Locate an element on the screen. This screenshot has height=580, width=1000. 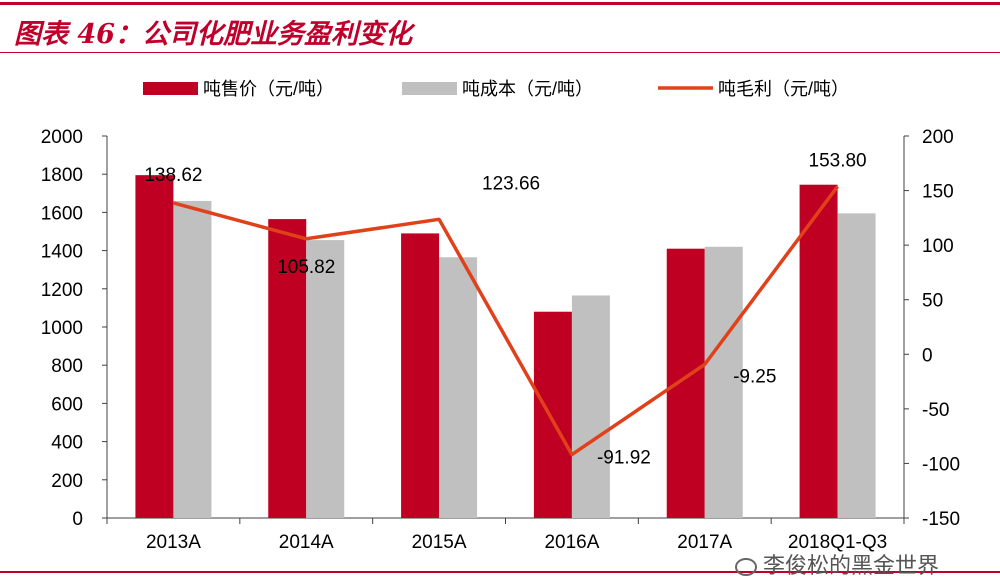
legend-label: 吨毛利（元/吨） is located at coordinates (783, 89).